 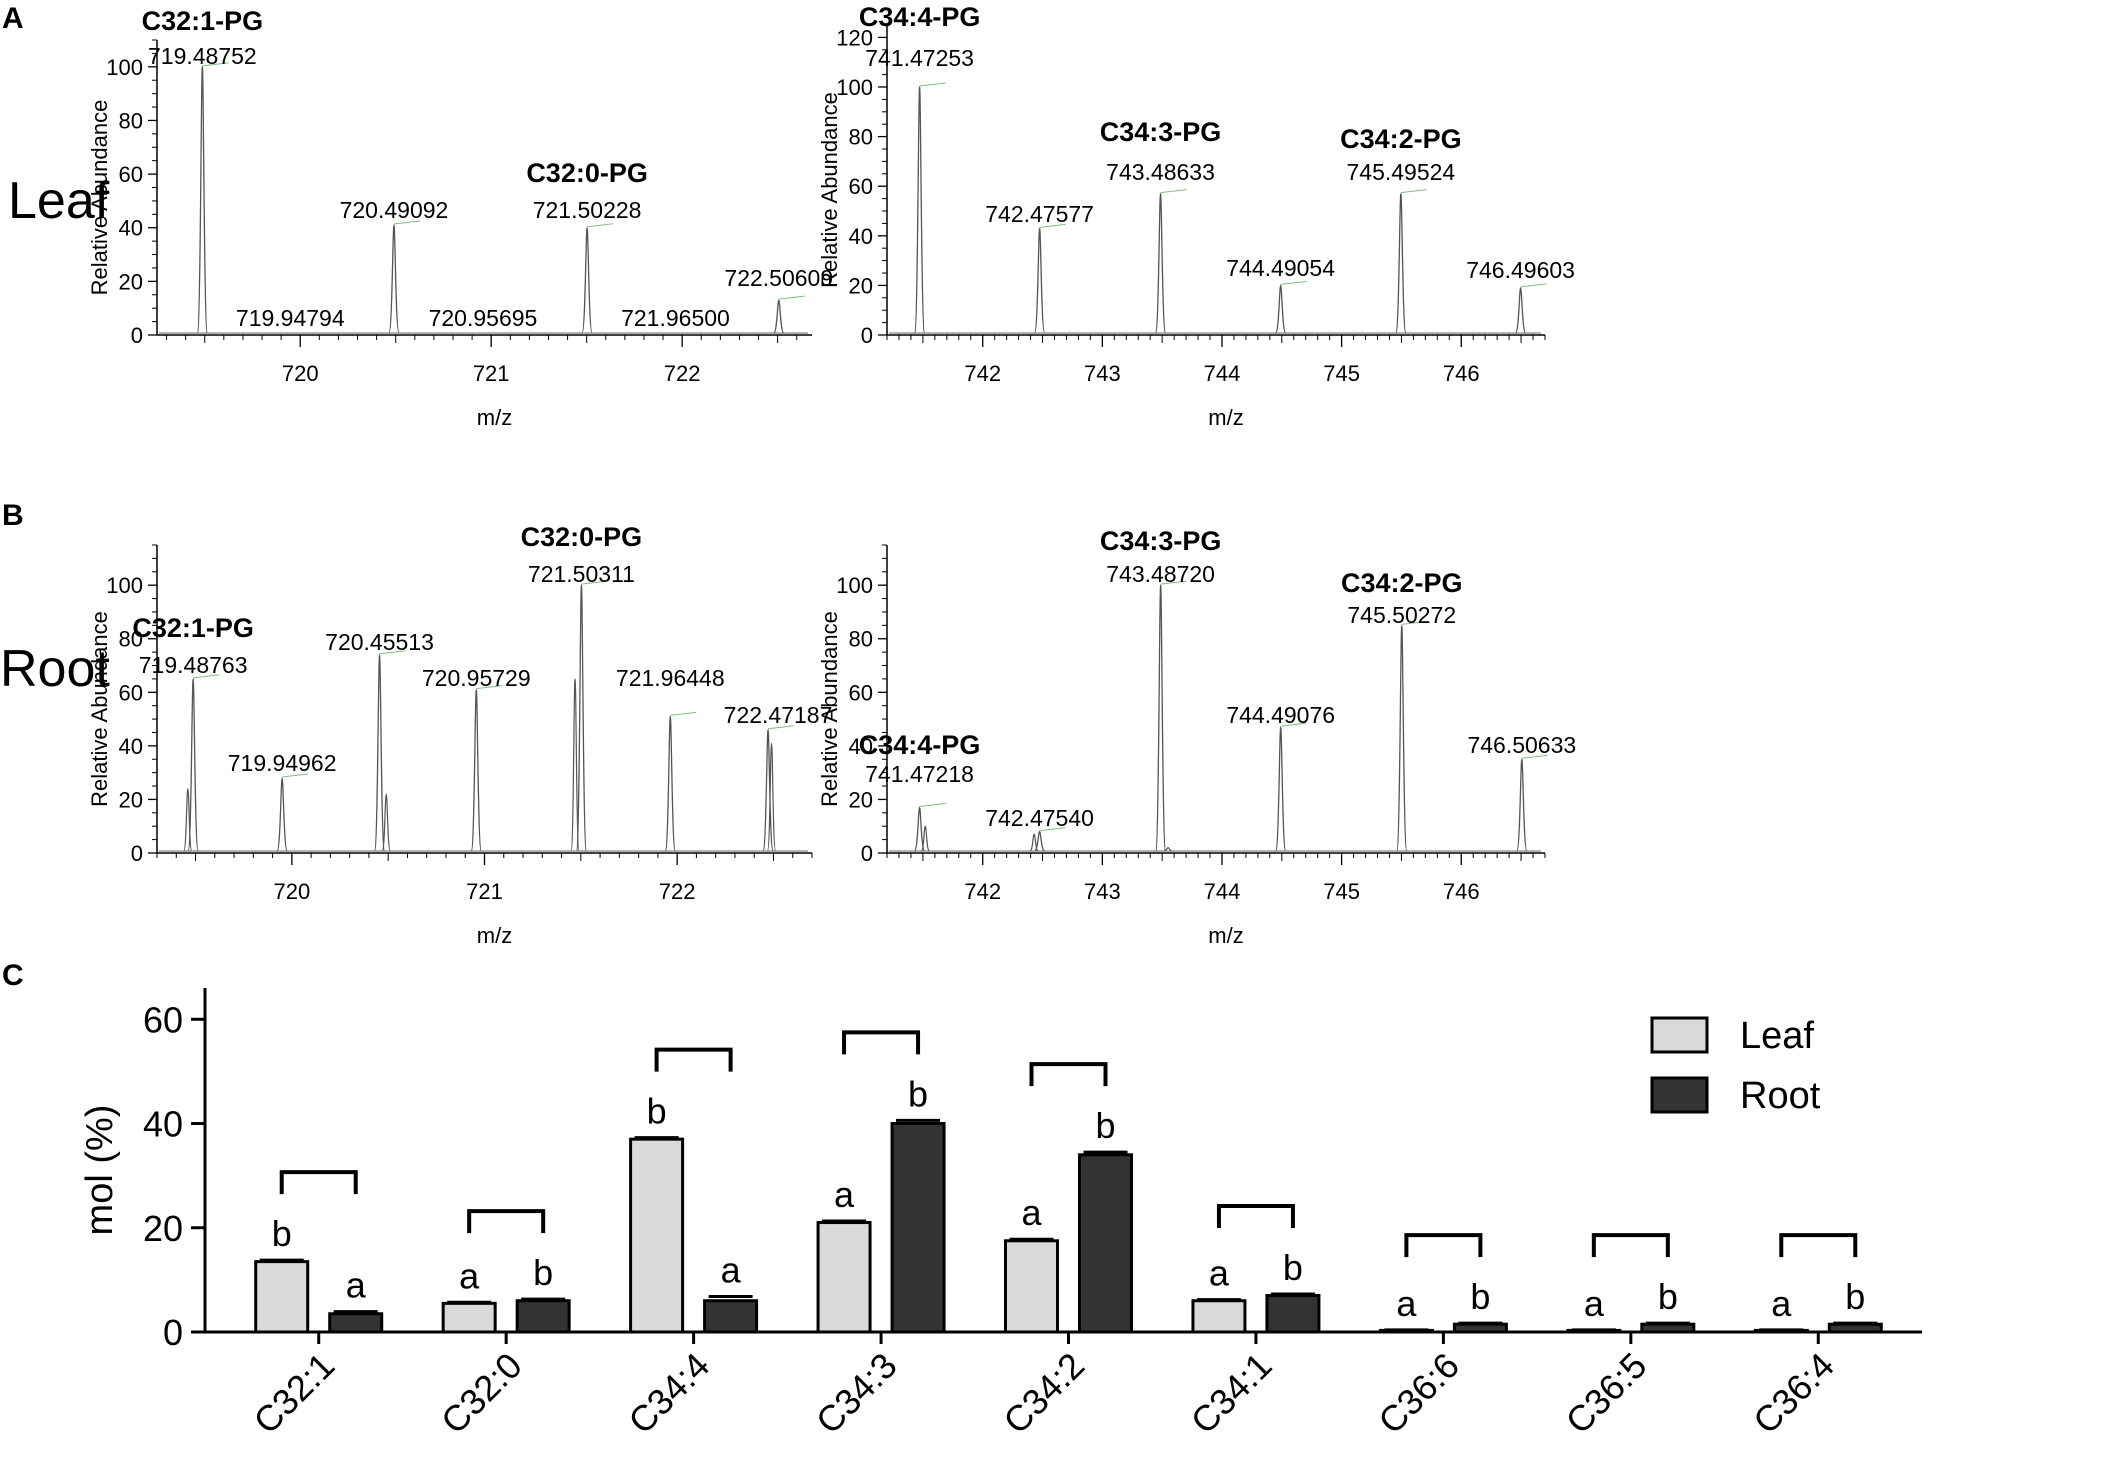 I want to click on category-label: C34:2, so click(x=1043, y=1393).